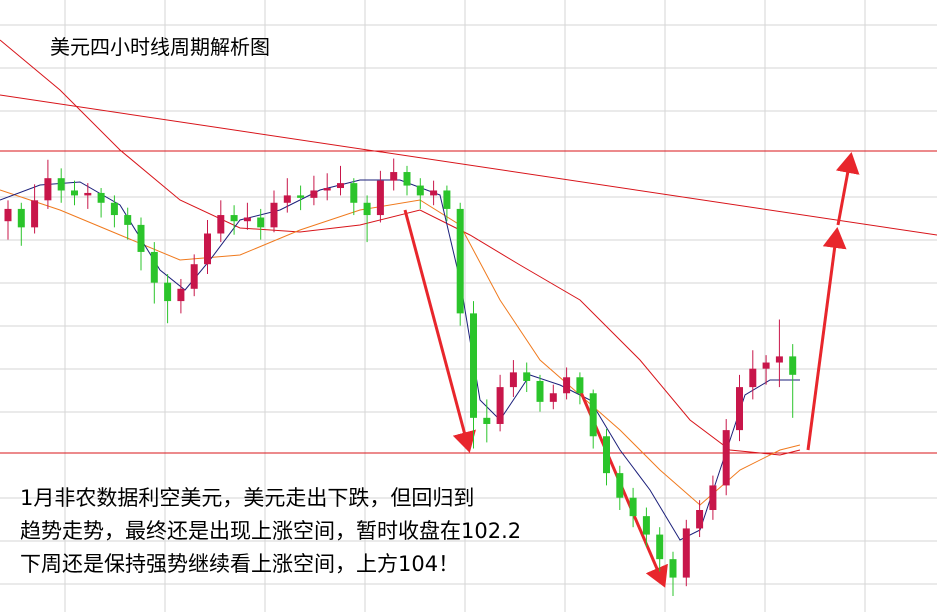  What do you see at coordinates (439, 331) in the screenshot?
I see `arrow-down` at bounding box center [439, 331].